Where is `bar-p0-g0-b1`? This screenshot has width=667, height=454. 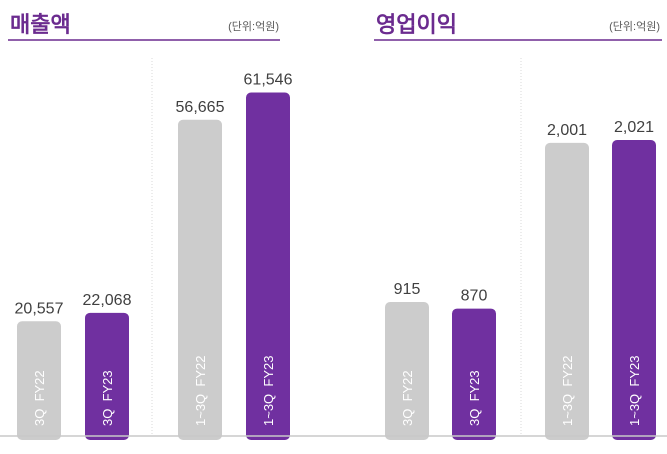
bar-p0-g0-b1 is located at coordinates (107, 376).